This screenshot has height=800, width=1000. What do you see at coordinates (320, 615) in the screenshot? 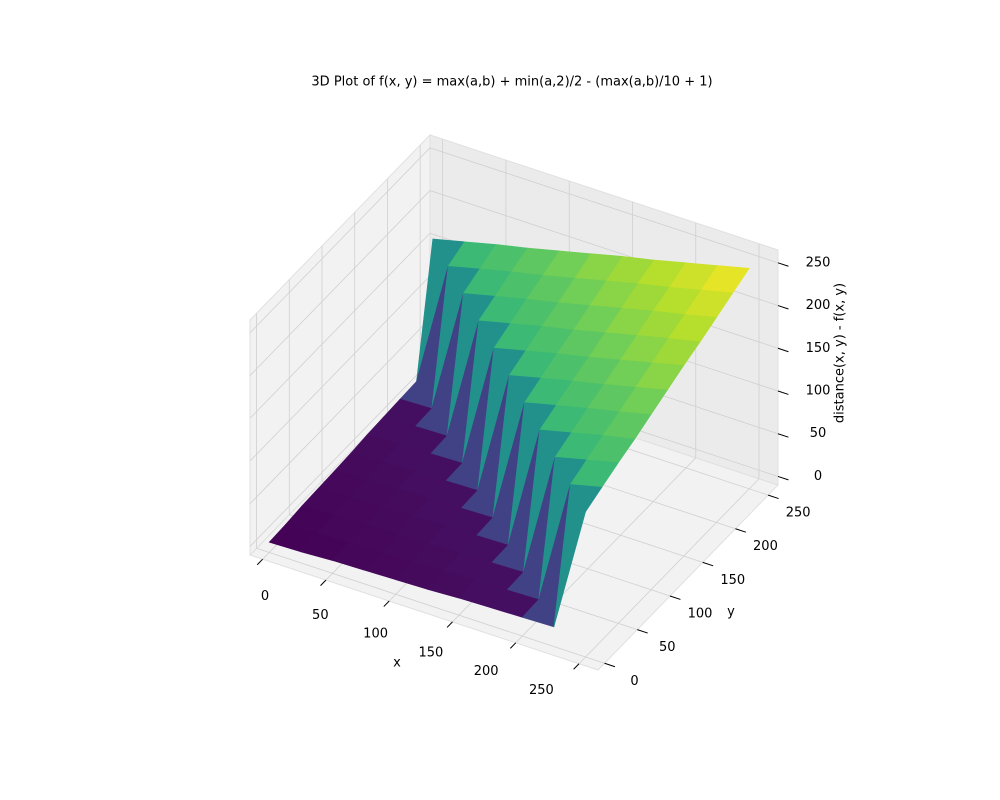
I see `x-tick-label: 50` at bounding box center [320, 615].